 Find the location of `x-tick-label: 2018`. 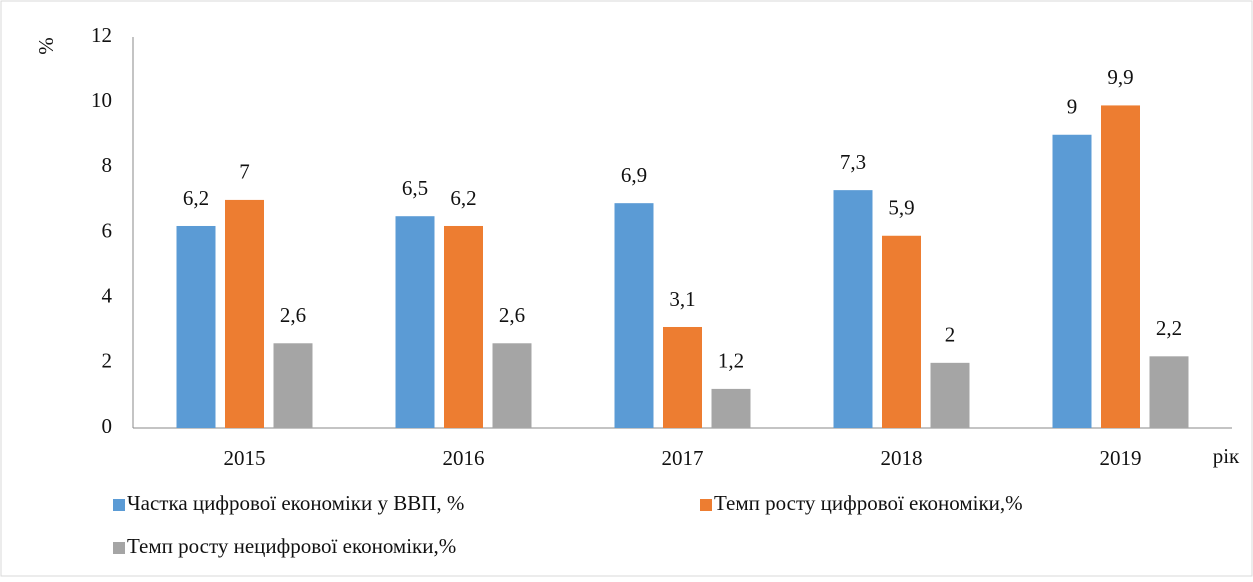

x-tick-label: 2018 is located at coordinates (902, 458).